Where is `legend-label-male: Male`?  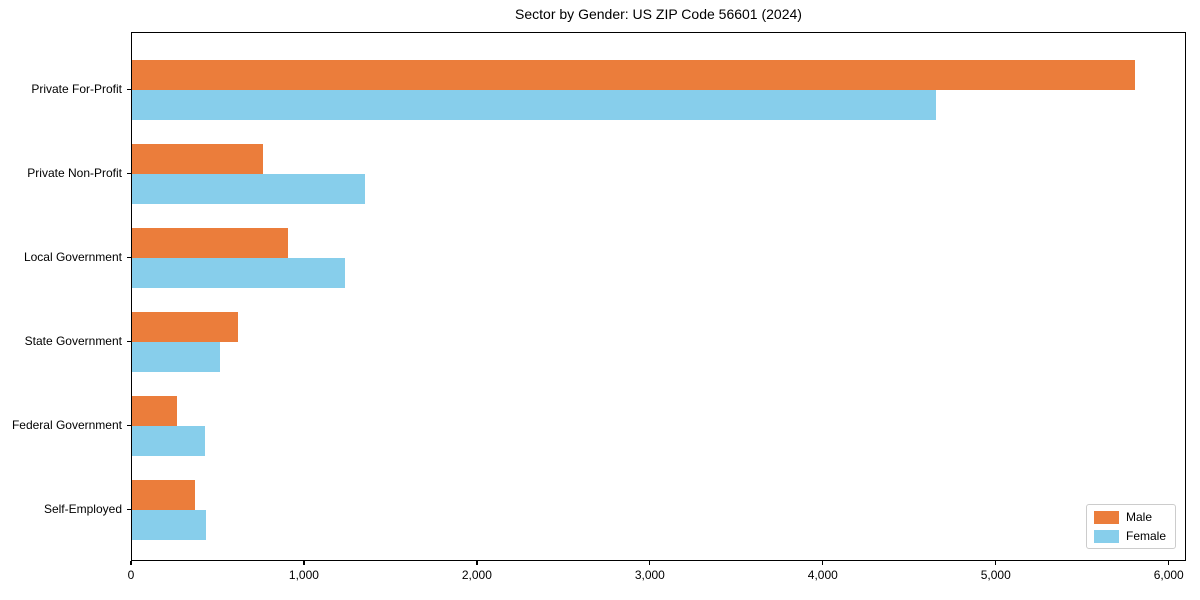 legend-label-male: Male is located at coordinates (1138, 517).